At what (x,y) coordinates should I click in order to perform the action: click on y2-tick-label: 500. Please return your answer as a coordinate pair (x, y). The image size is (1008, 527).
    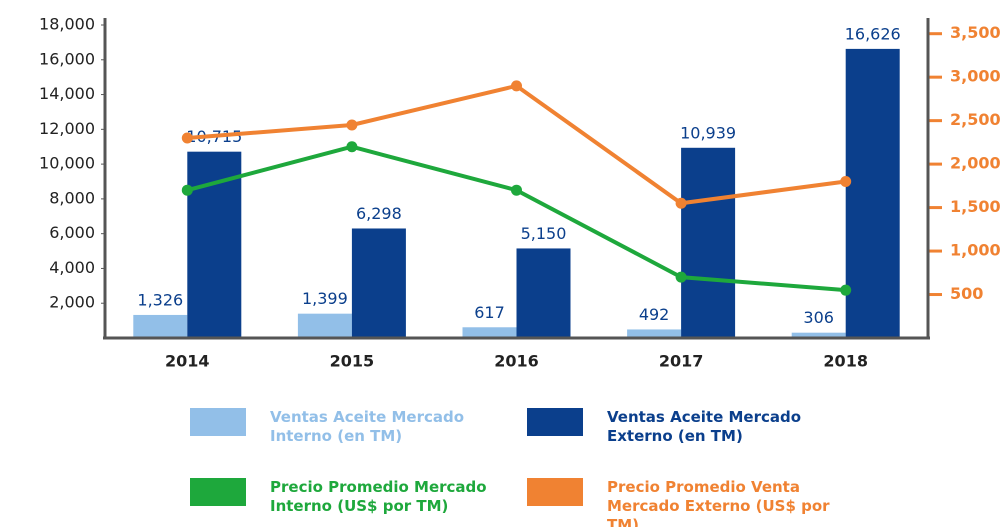
    Looking at the image, I should click on (966, 293).